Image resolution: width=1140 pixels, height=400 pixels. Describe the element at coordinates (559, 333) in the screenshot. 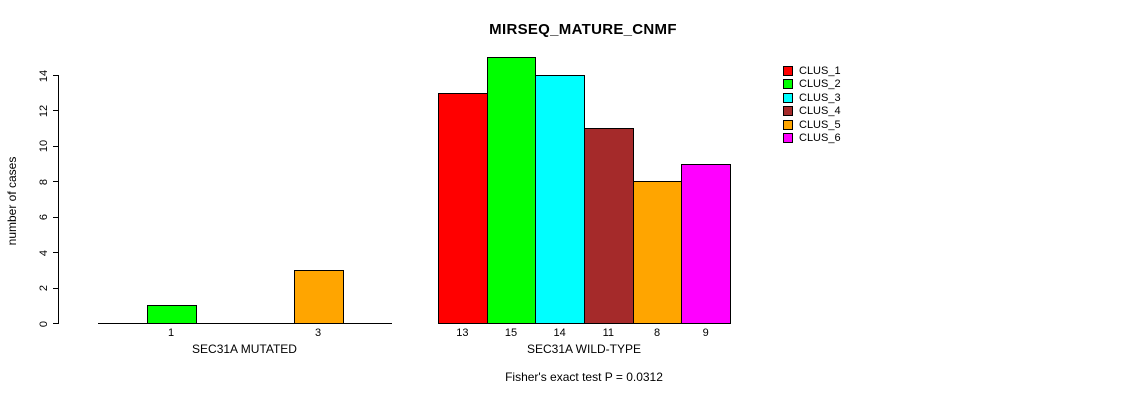

I see `bar-value-label: 14` at that location.